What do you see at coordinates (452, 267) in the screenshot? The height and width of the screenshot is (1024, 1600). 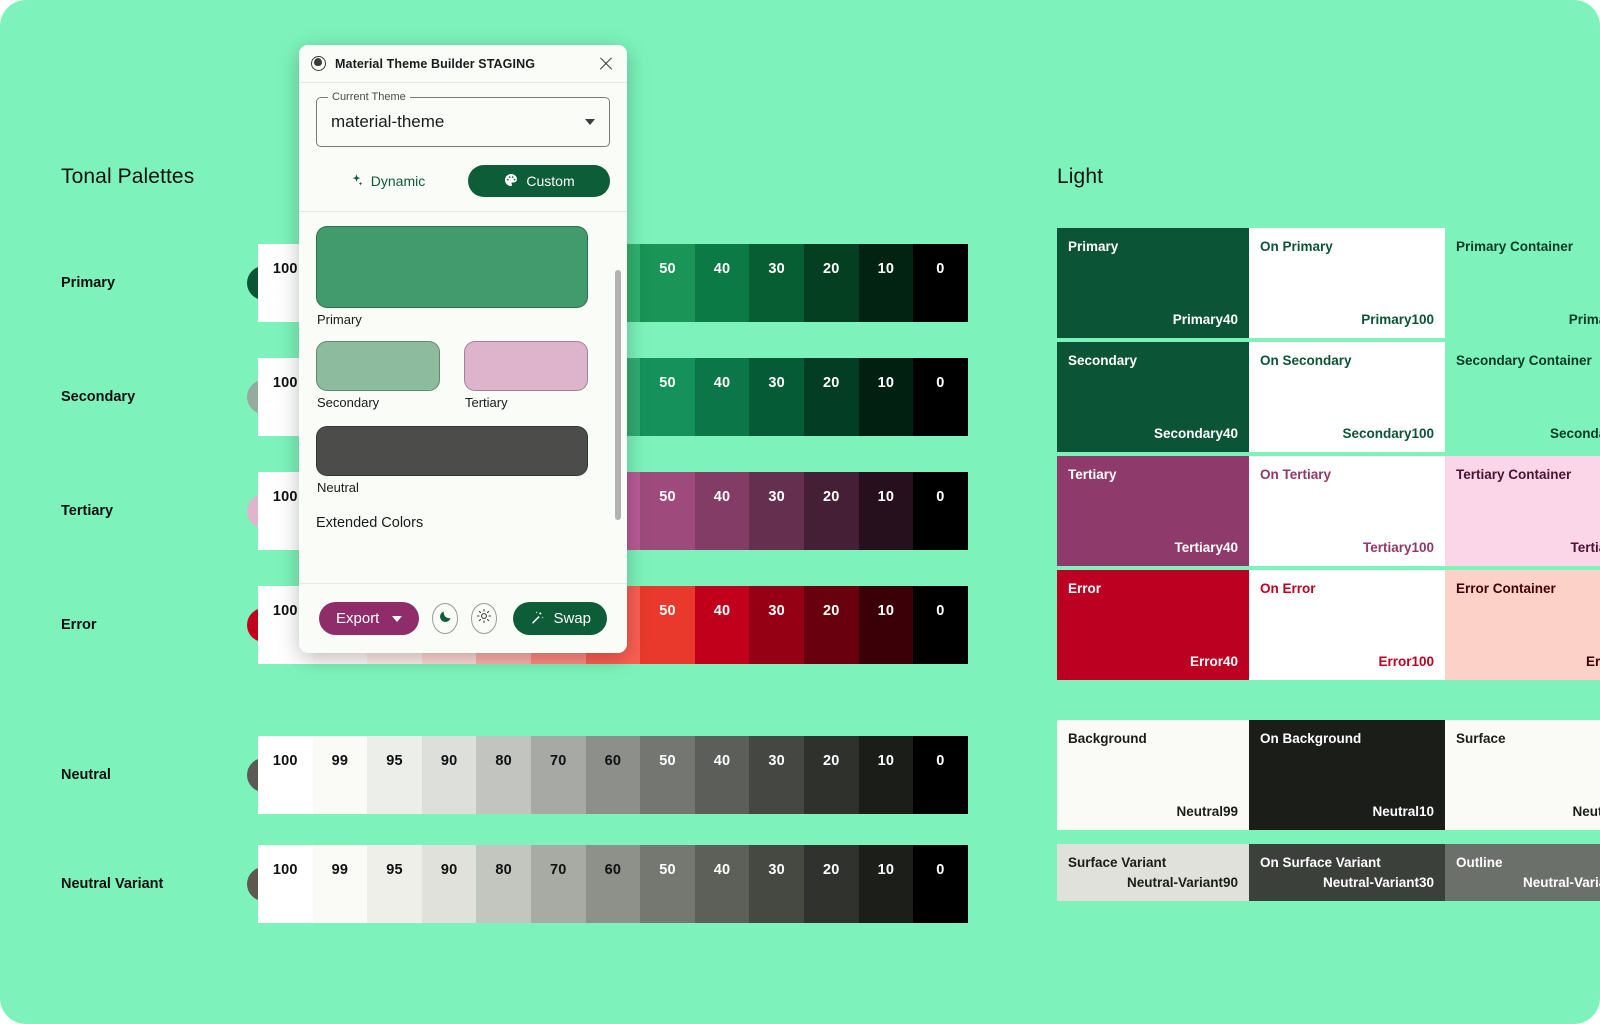 I see `primary-color-swatch` at bounding box center [452, 267].